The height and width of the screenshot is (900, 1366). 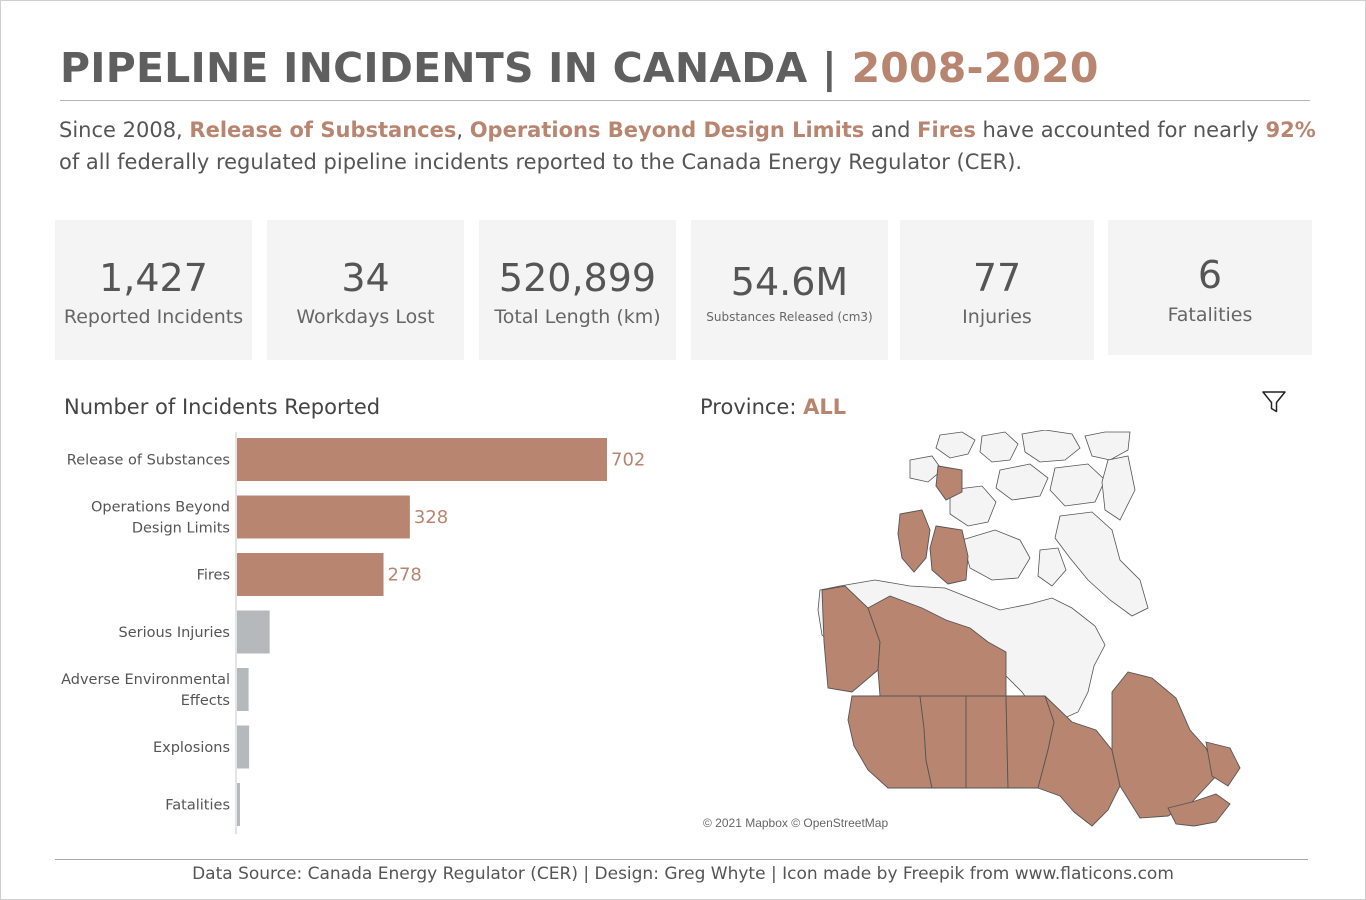 What do you see at coordinates (937, 646) in the screenshot?
I see `province-nwt-nunavut` at bounding box center [937, 646].